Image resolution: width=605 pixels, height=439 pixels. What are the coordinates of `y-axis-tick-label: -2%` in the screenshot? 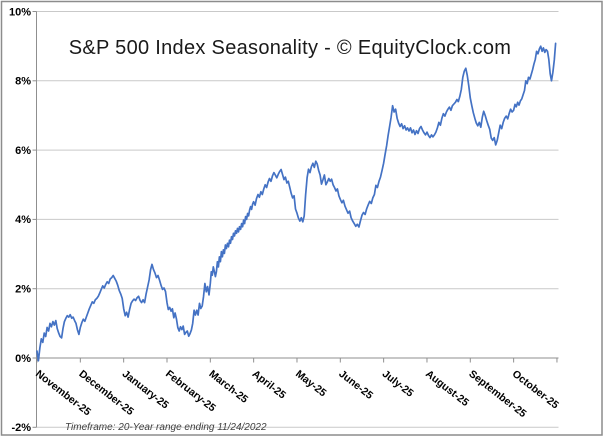 It's located at (21, 428).